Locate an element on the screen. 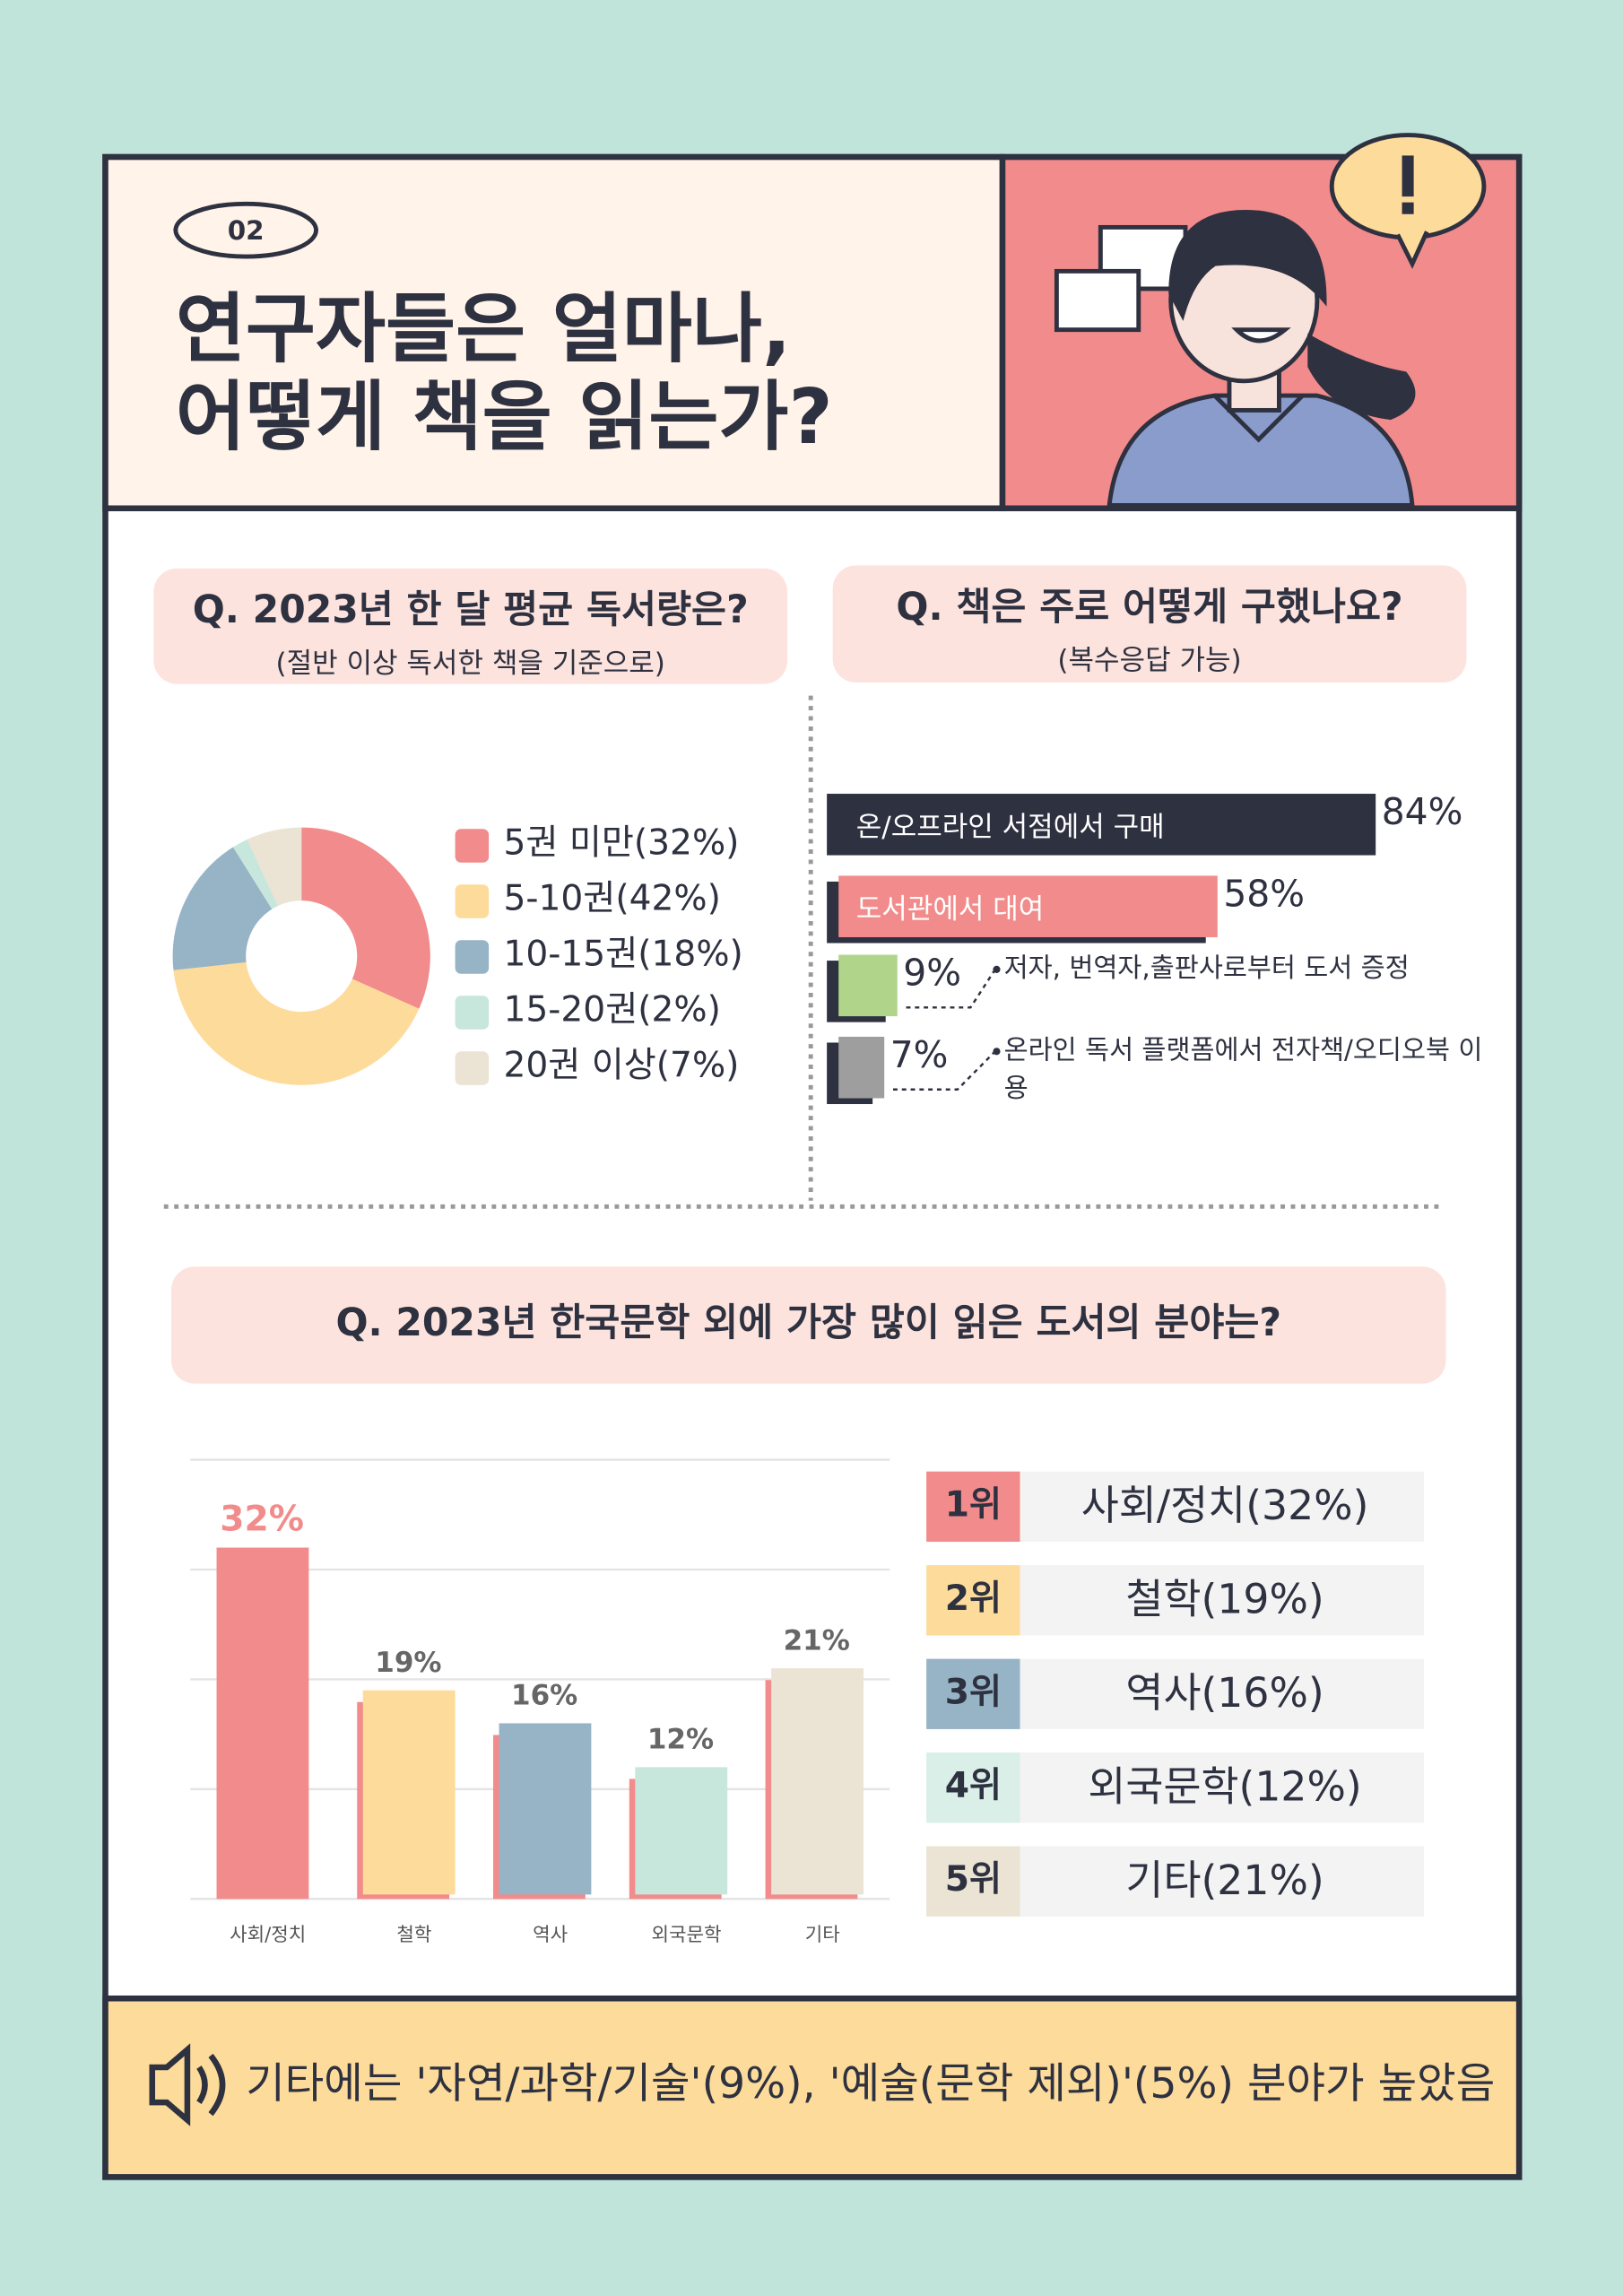  value-label: 58% is located at coordinates (1264, 893).